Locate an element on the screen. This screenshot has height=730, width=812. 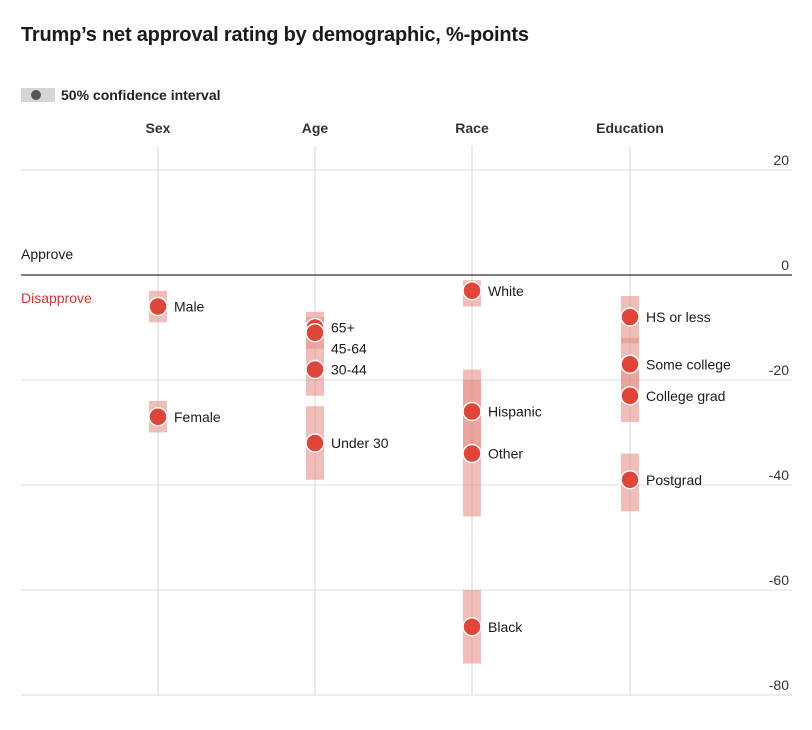
point-label: White is located at coordinates (506, 291).